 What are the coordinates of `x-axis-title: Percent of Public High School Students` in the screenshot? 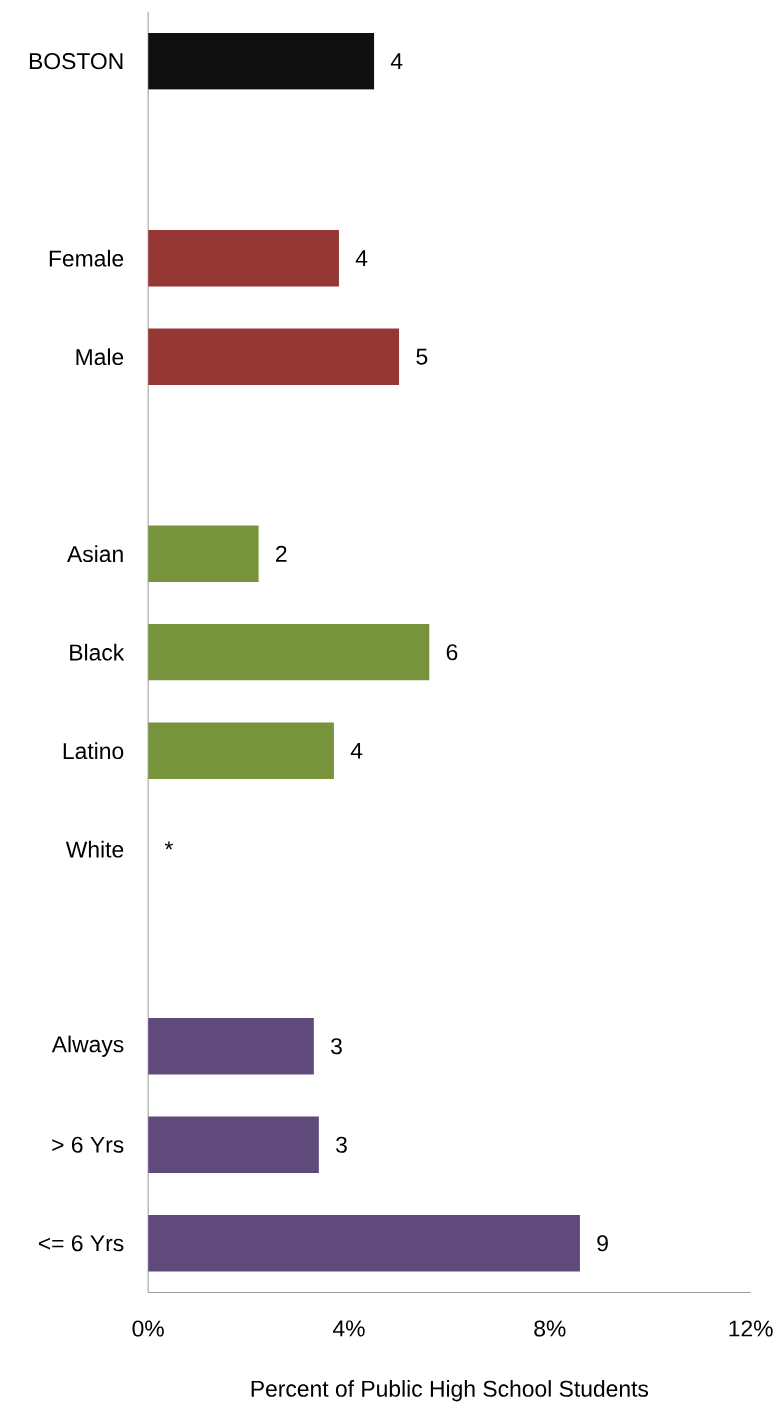 It's located at (449, 1391).